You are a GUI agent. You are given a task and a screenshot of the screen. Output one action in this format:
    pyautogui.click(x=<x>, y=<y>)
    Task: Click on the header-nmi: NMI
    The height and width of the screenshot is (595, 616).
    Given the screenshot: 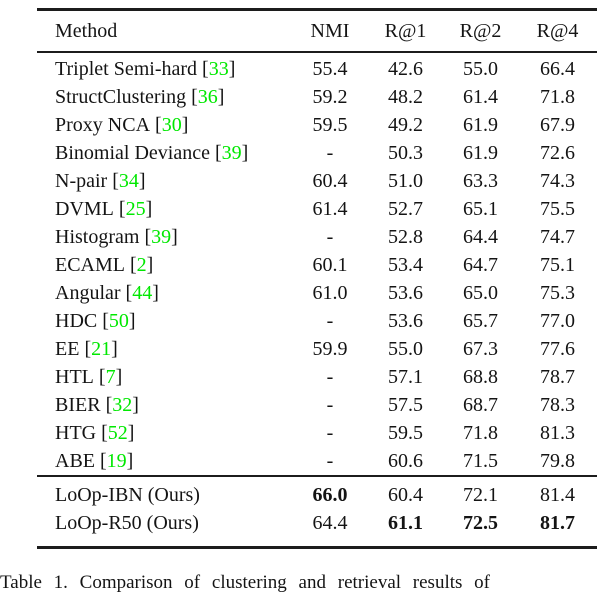 What is the action you would take?
    pyautogui.click(x=330, y=31)
    